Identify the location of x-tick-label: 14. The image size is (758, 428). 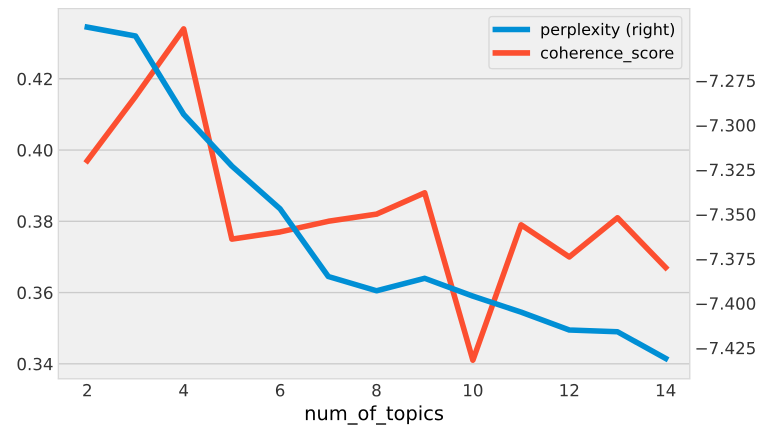
(666, 390).